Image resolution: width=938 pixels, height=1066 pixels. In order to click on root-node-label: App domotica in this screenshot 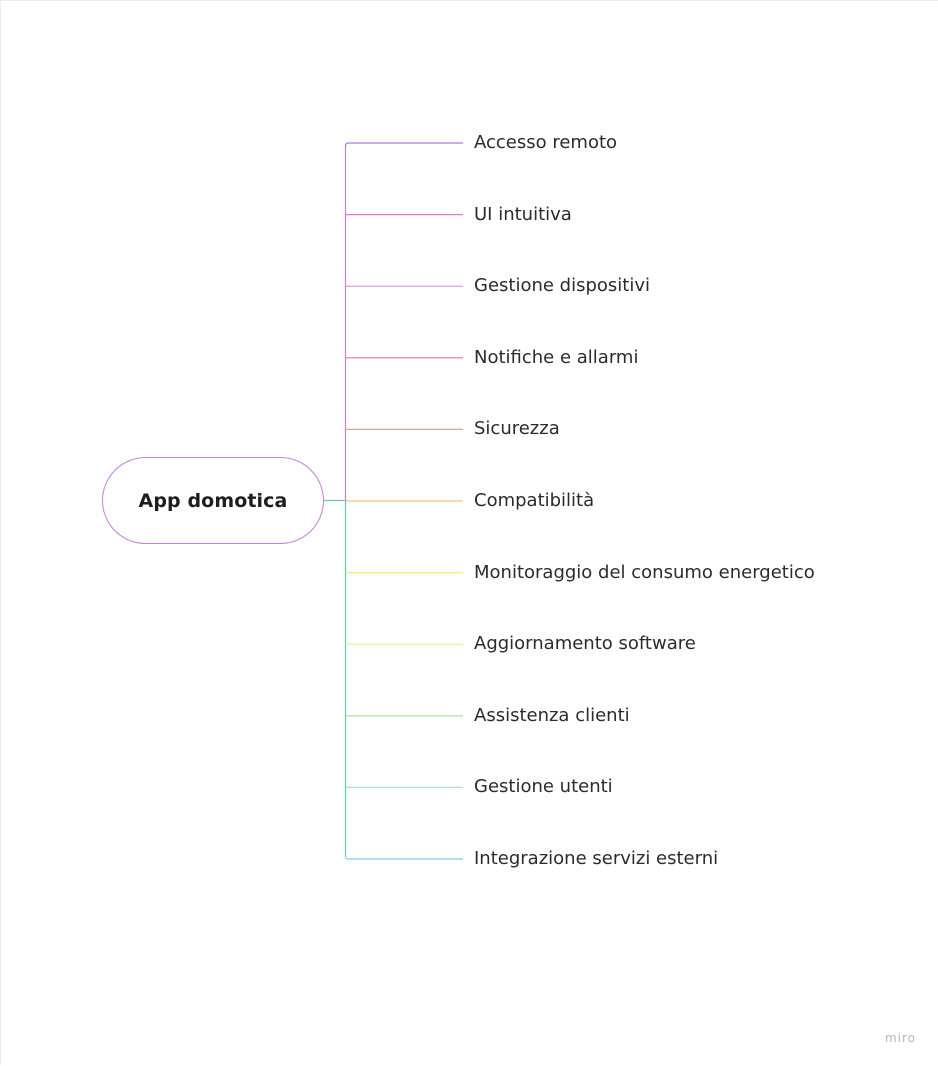, I will do `click(213, 500)`.